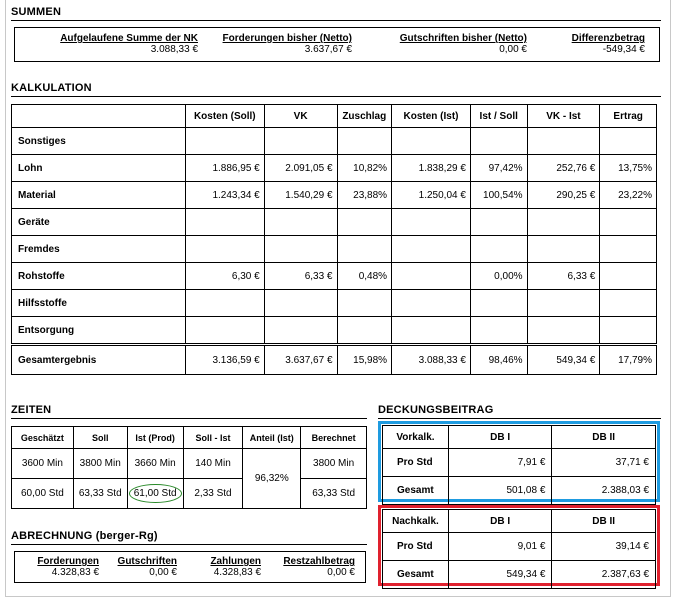 The width and height of the screenshot is (674, 600). Describe the element at coordinates (224, 116) in the screenshot. I see `column-header: Kosten (Soll)` at that location.